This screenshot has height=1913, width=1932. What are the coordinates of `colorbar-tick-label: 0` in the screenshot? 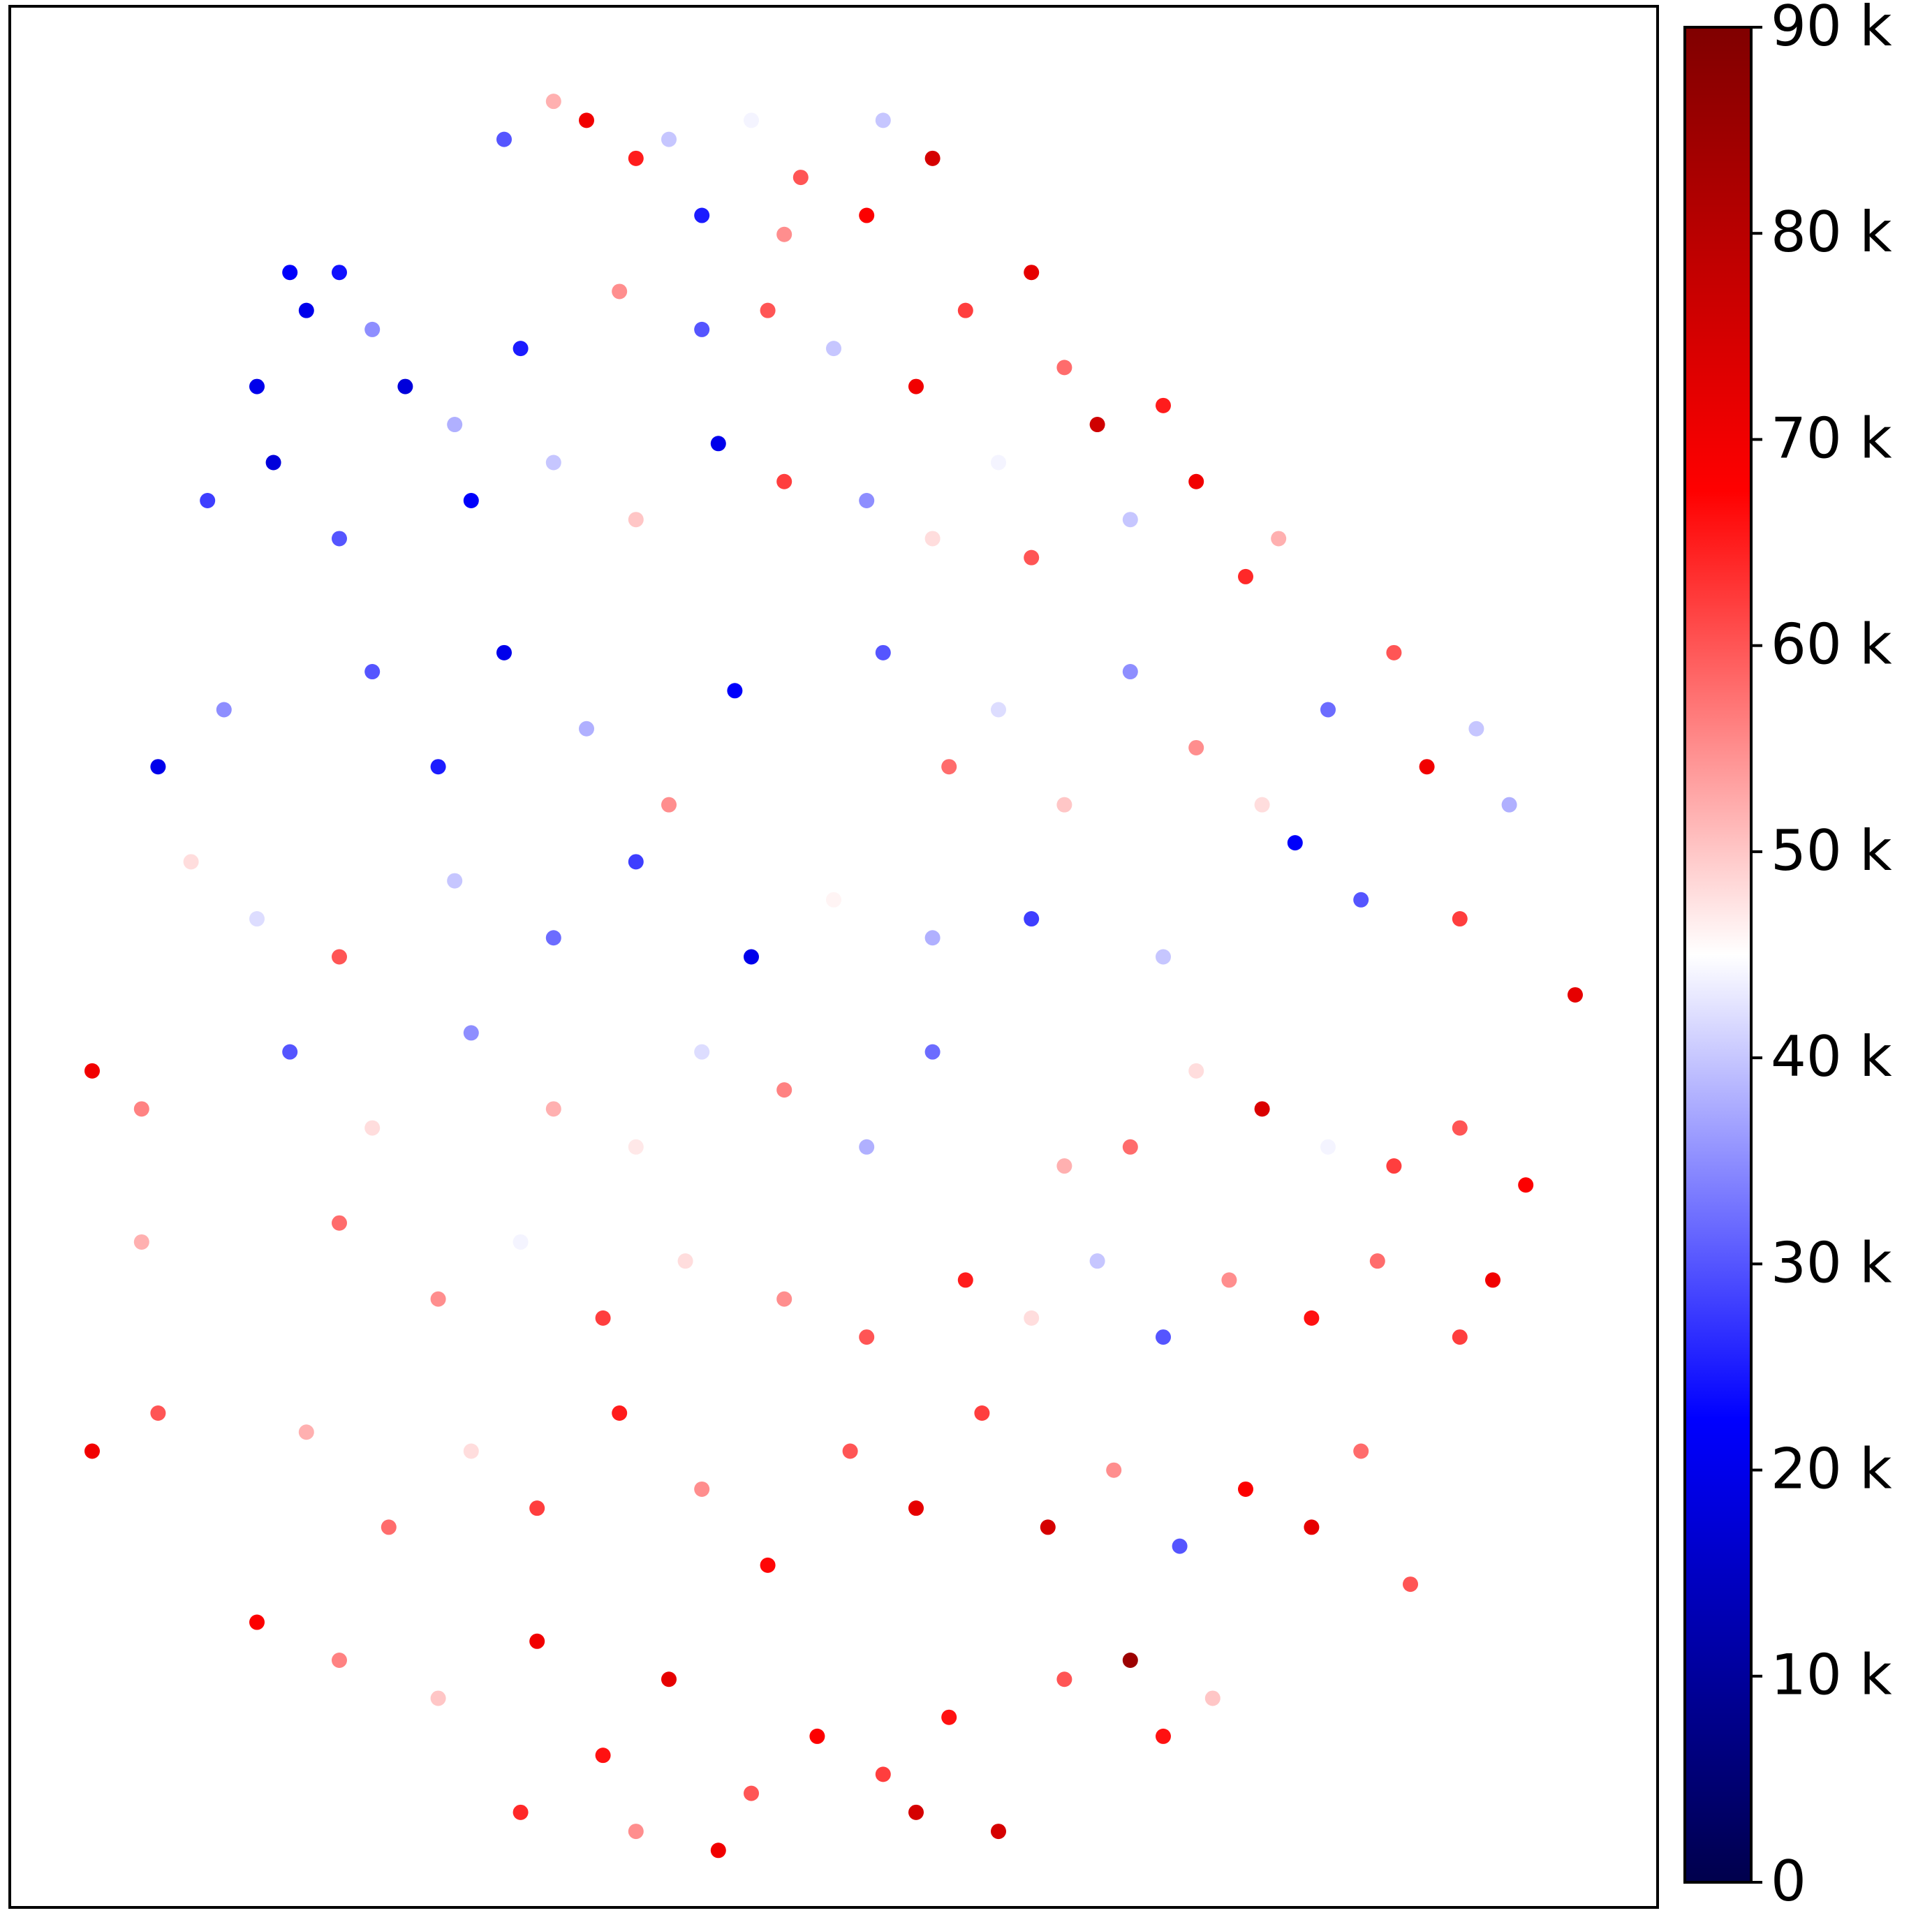 It's located at (1788, 1881).